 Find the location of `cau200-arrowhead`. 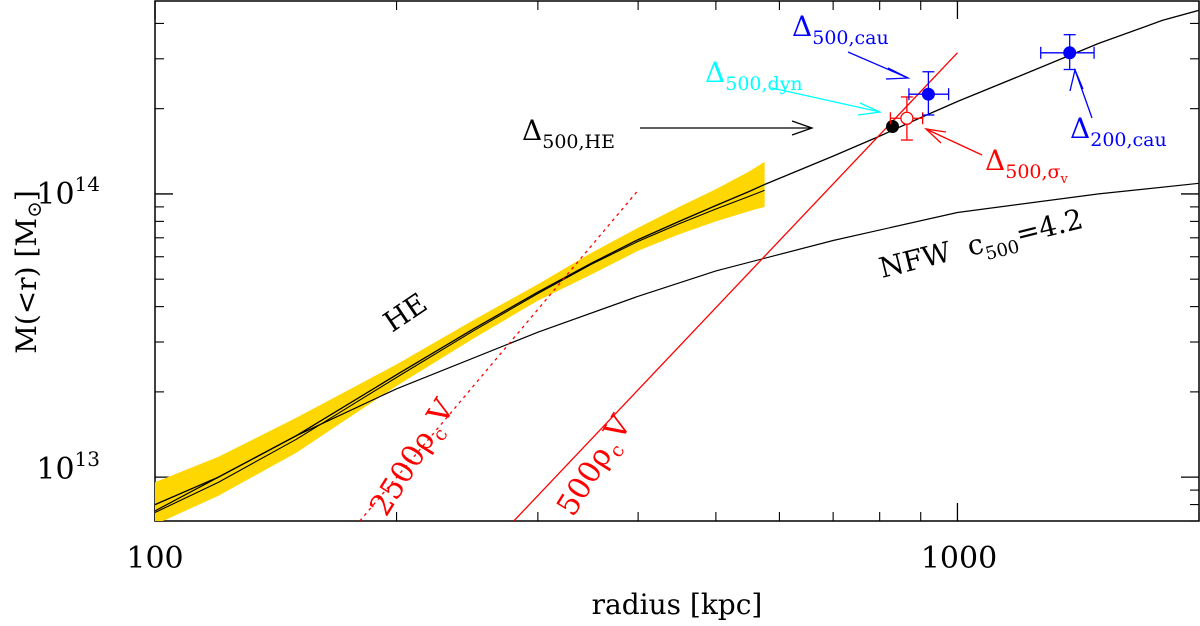

cau200-arrowhead is located at coordinates (1076, 79).